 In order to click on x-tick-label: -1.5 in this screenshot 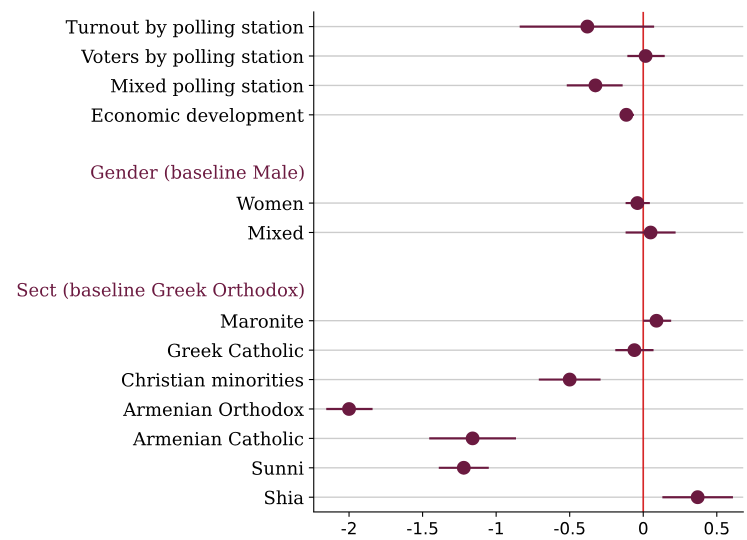, I will do `click(422, 528)`.